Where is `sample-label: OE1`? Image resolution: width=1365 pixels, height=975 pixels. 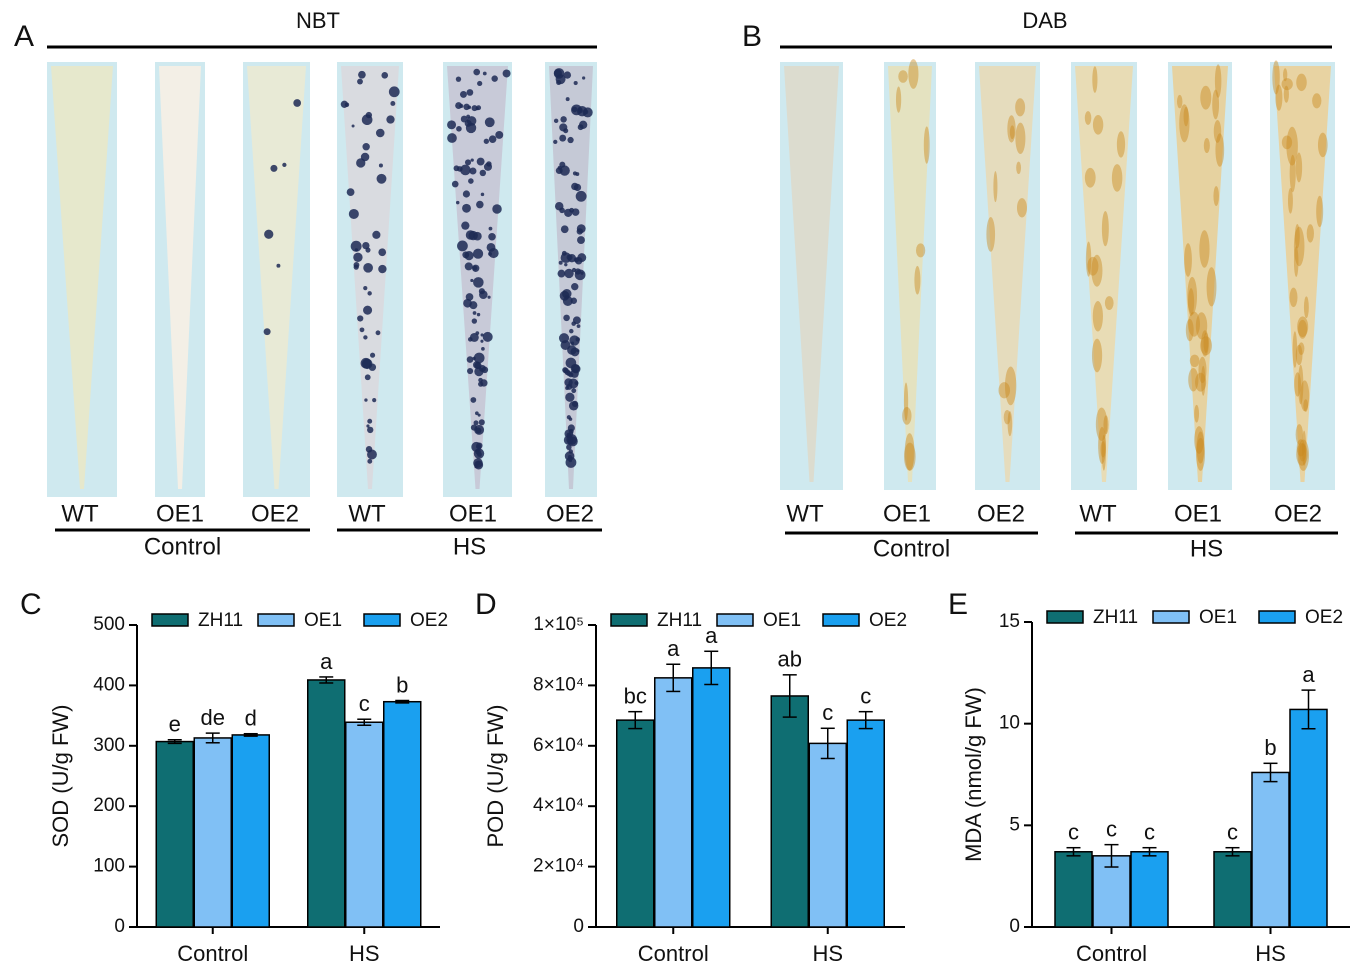
sample-label: OE1 is located at coordinates (1198, 513).